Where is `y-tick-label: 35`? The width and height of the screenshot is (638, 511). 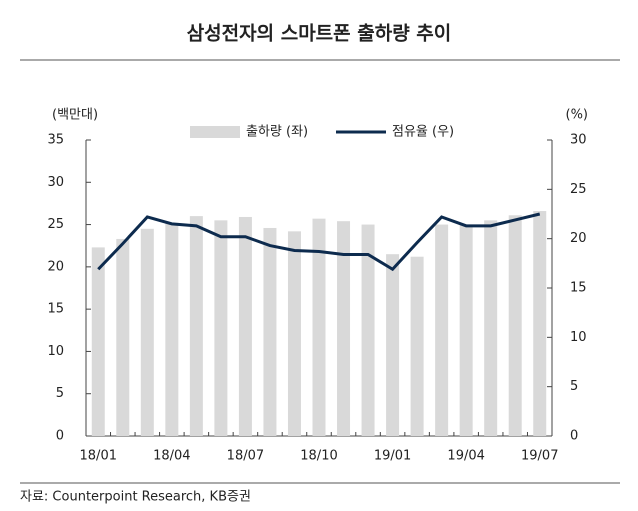 y-tick-label: 35 is located at coordinates (55, 140).